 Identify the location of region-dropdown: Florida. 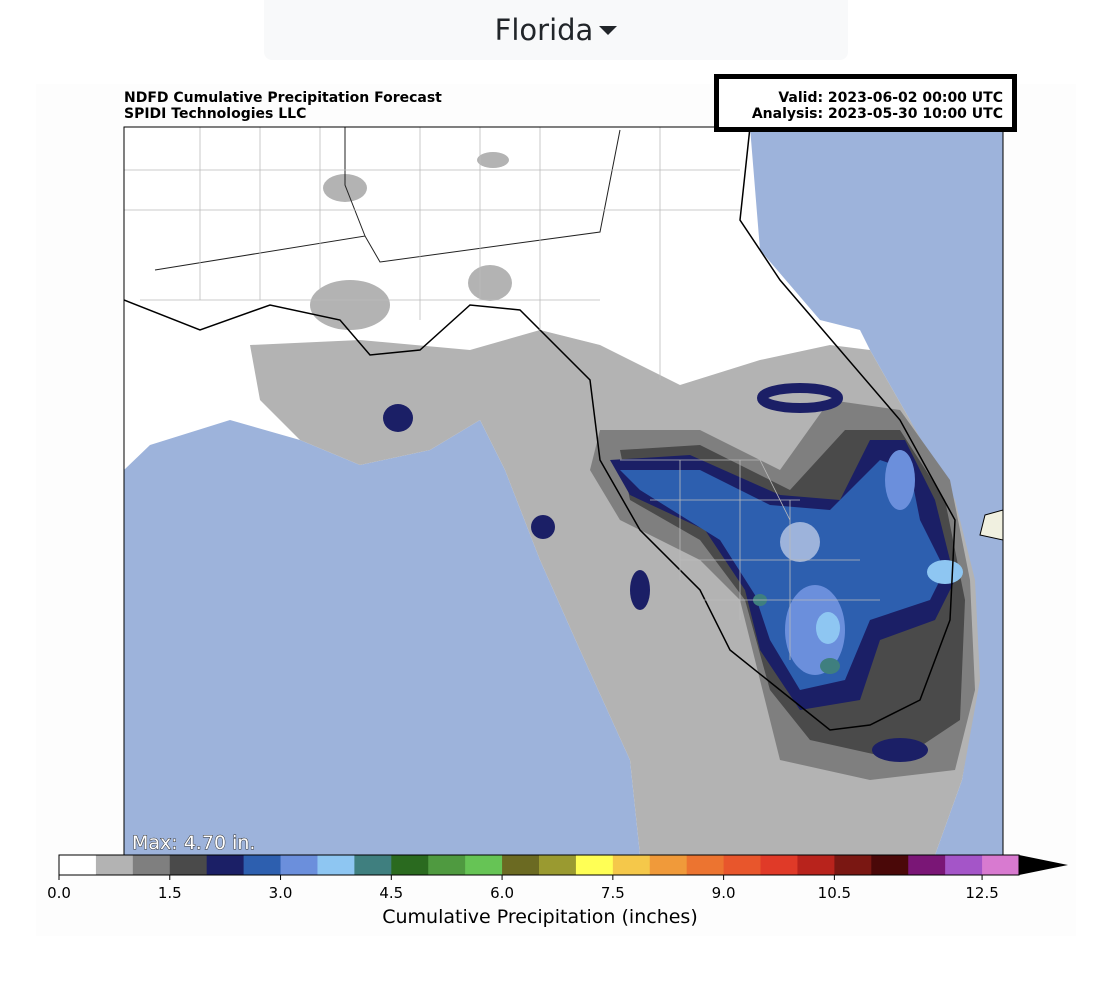
(556, 30).